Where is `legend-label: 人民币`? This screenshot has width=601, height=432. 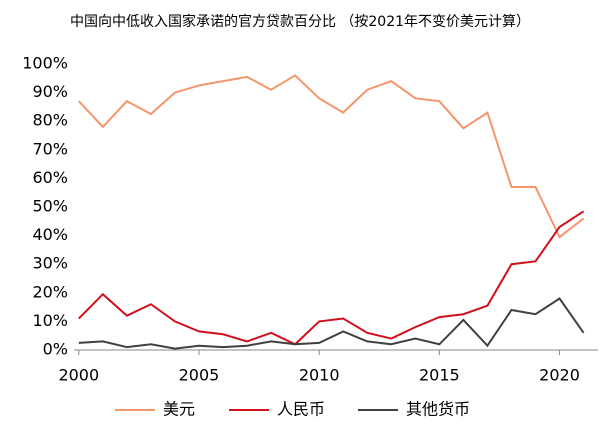 legend-label: 人民币 is located at coordinates (301, 409).